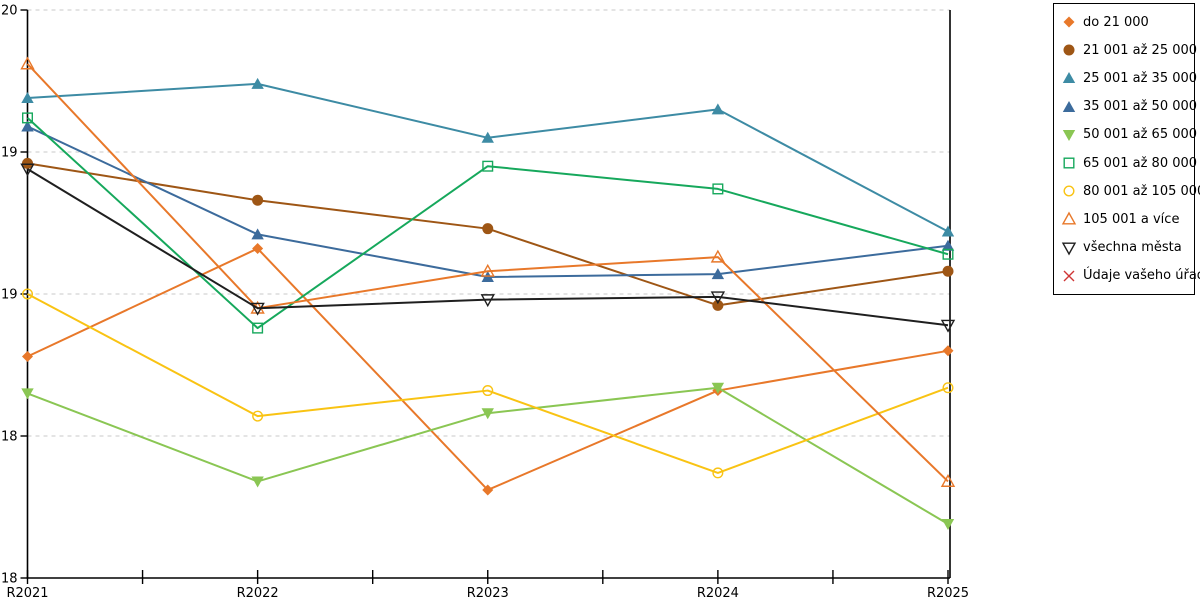 This screenshot has height=604, width=1200. I want to click on legend-item-8: 105 001 a více, so click(1127, 219).